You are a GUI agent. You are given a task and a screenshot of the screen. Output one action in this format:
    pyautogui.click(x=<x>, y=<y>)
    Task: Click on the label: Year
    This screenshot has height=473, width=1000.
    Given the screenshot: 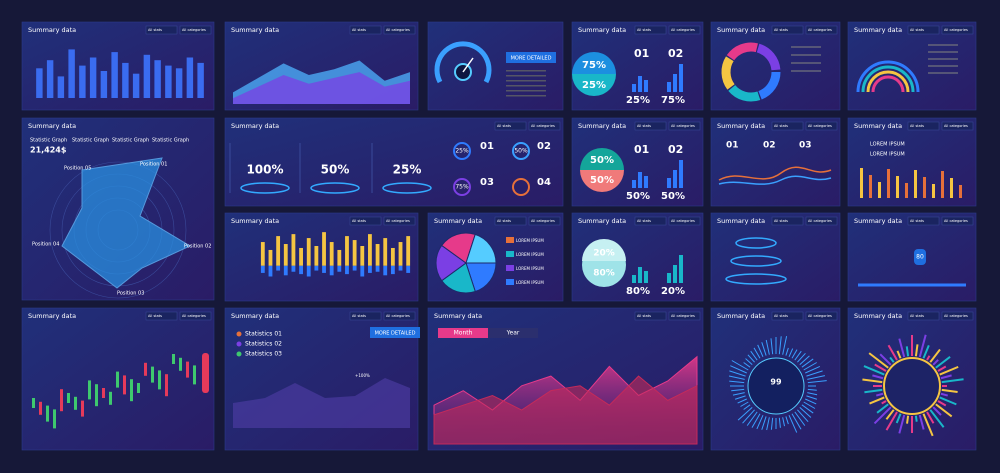 What is the action you would take?
    pyautogui.click(x=513, y=333)
    